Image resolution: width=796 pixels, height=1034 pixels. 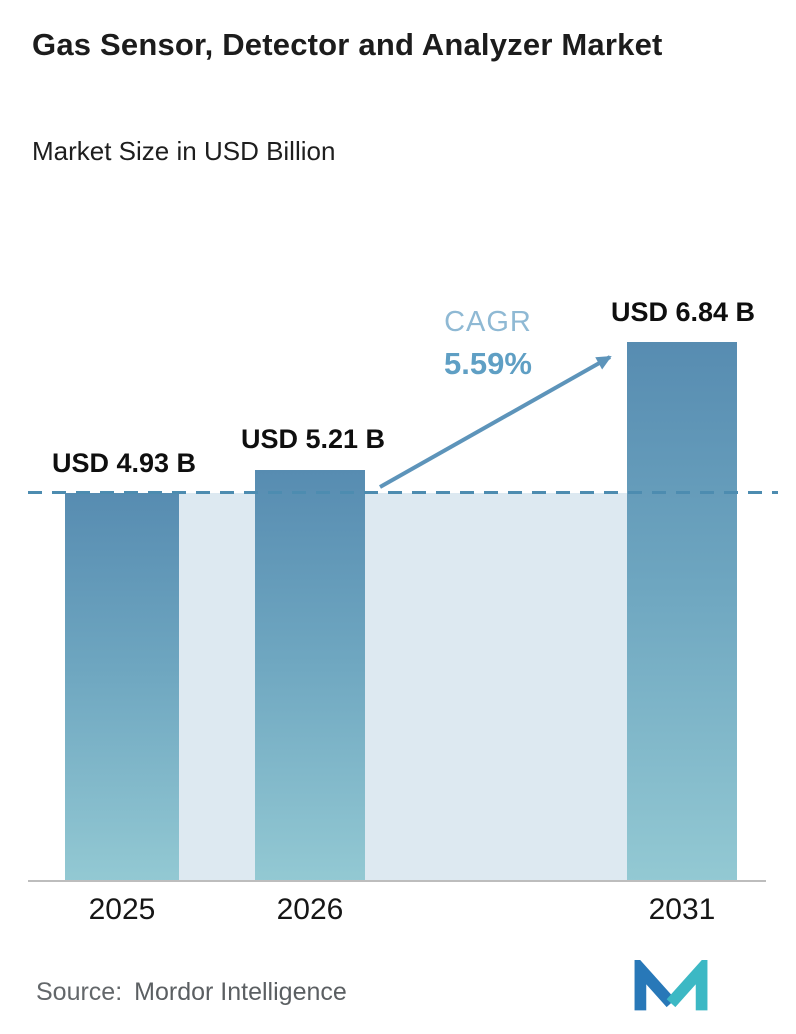 I want to click on source-row: Source: Mordor Intelligence, so click(x=191, y=992).